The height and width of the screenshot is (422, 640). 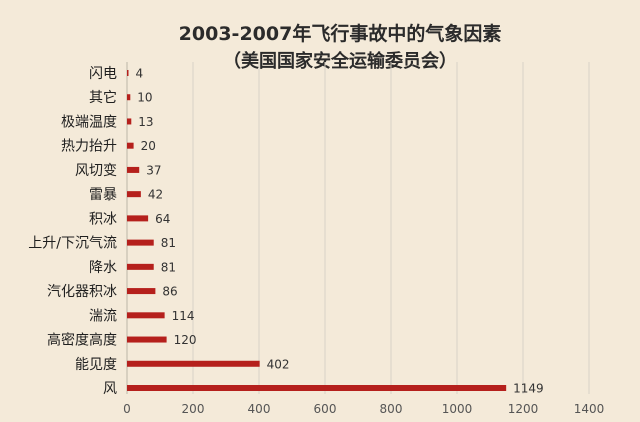 I want to click on value-label: 20, so click(x=148, y=146).